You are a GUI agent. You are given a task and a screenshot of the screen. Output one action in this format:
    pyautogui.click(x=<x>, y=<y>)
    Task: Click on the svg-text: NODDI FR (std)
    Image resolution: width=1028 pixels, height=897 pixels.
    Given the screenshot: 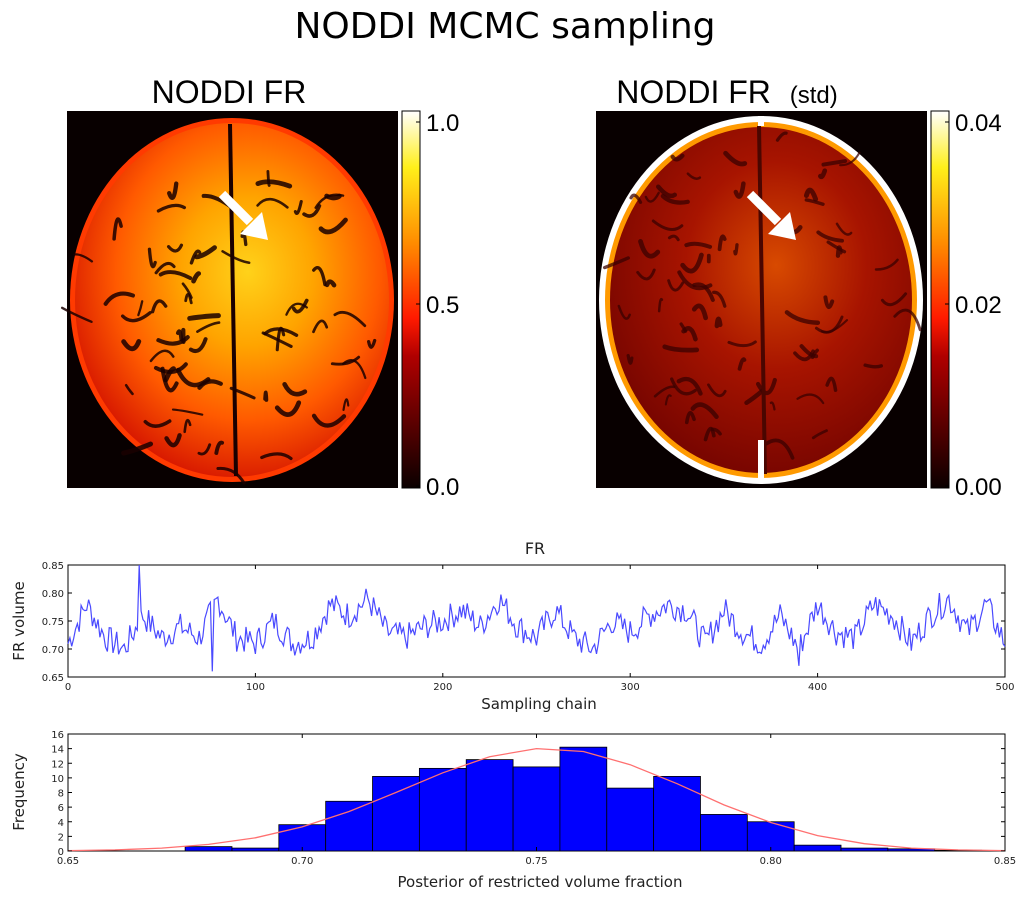 What is the action you would take?
    pyautogui.click(x=727, y=92)
    